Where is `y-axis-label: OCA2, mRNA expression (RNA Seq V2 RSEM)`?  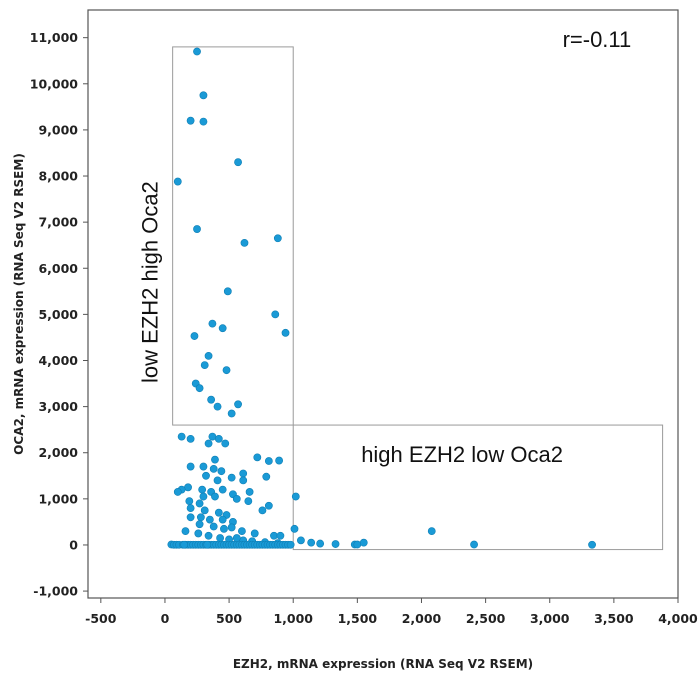
y-axis-label: OCA2, mRNA expression (RNA Seq V2 RSEM) is located at coordinates (19, 304).